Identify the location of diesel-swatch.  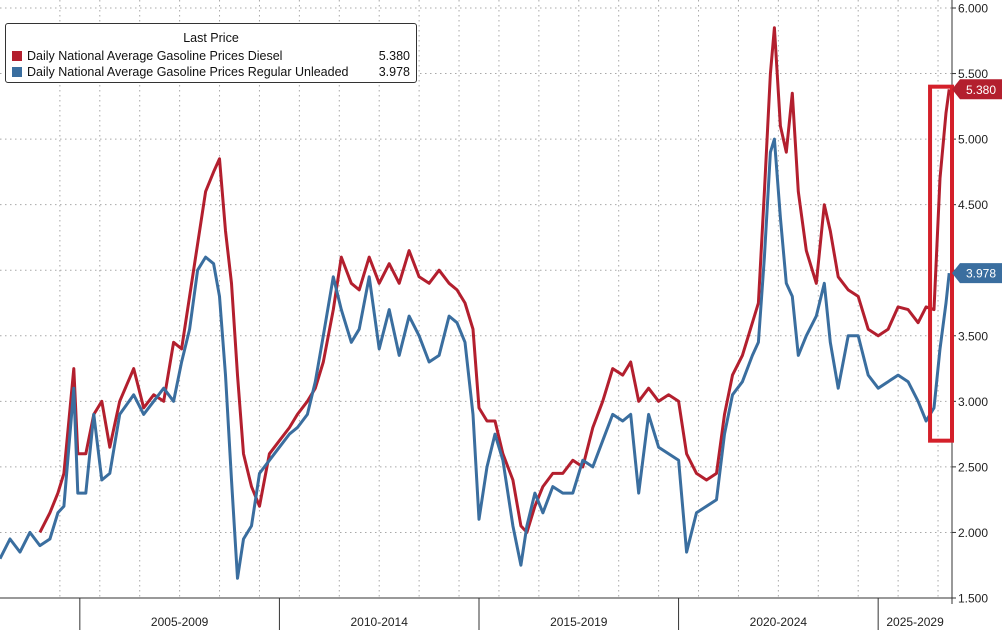
(17, 56).